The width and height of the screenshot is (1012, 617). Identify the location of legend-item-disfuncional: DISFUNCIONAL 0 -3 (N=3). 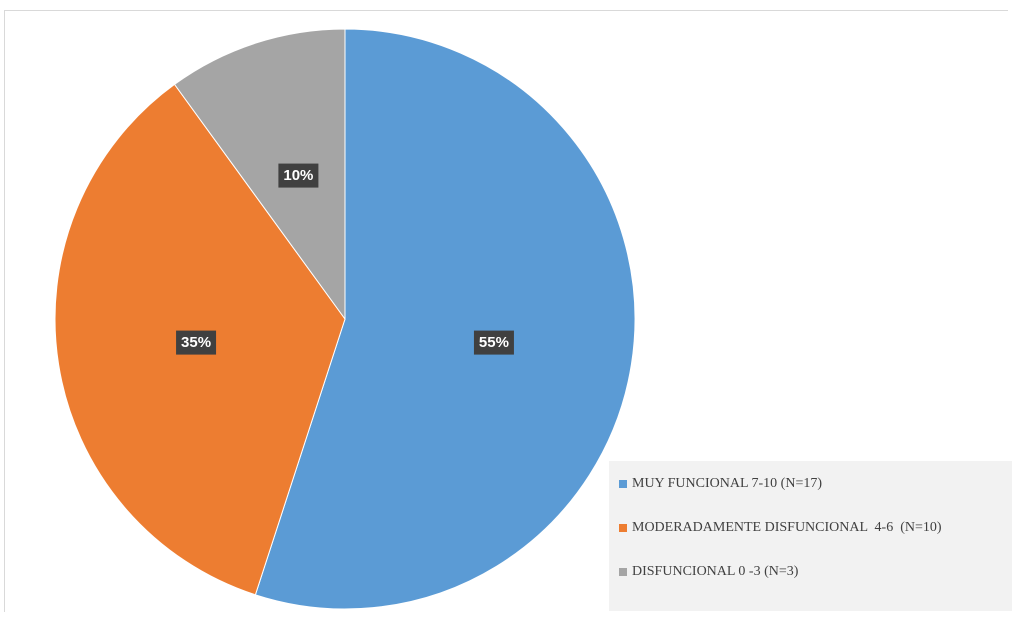
(810, 572).